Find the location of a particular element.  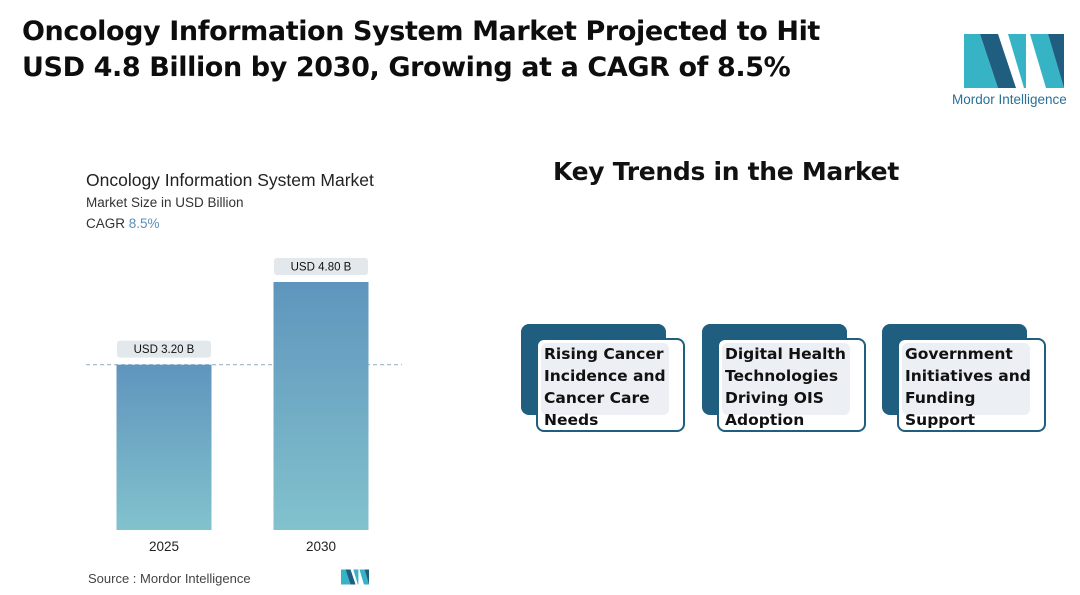

data-label: USD 4.80 B is located at coordinates (321, 268).